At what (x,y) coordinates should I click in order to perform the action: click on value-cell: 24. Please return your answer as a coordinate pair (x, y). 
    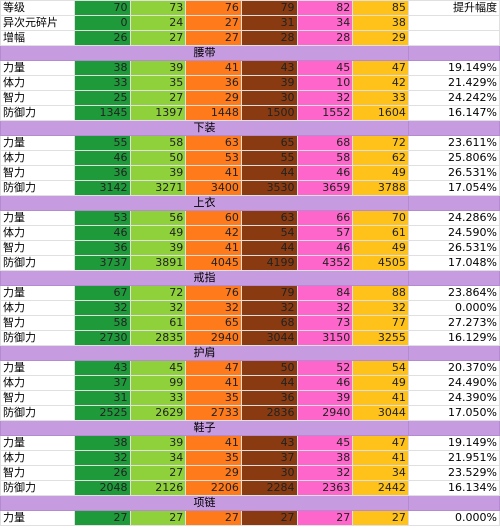
    Looking at the image, I should click on (158, 23).